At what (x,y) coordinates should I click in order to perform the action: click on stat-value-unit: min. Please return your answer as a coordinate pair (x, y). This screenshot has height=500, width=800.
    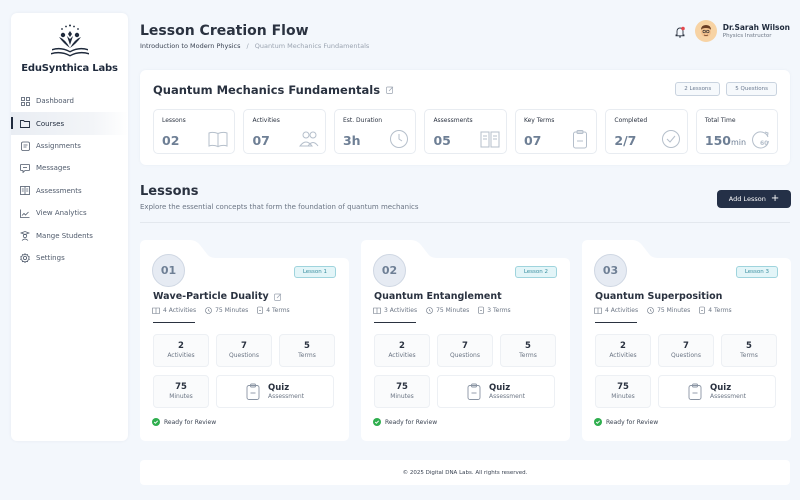
    Looking at the image, I should click on (739, 142).